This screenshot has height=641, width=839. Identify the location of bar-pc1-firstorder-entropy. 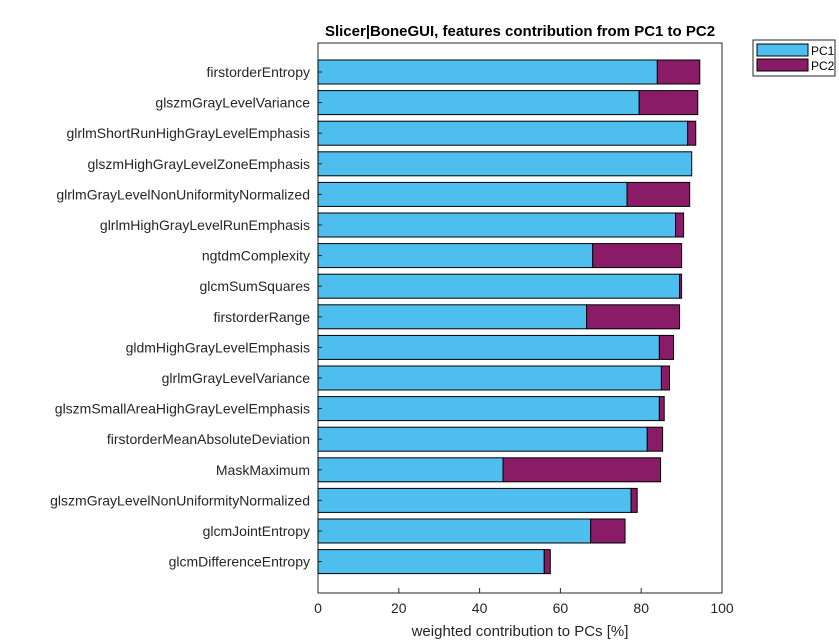
(487, 72).